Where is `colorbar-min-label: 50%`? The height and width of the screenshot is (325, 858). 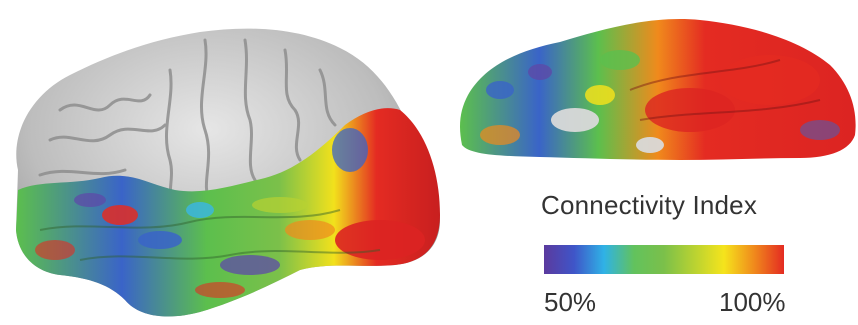 colorbar-min-label: 50% is located at coordinates (570, 302).